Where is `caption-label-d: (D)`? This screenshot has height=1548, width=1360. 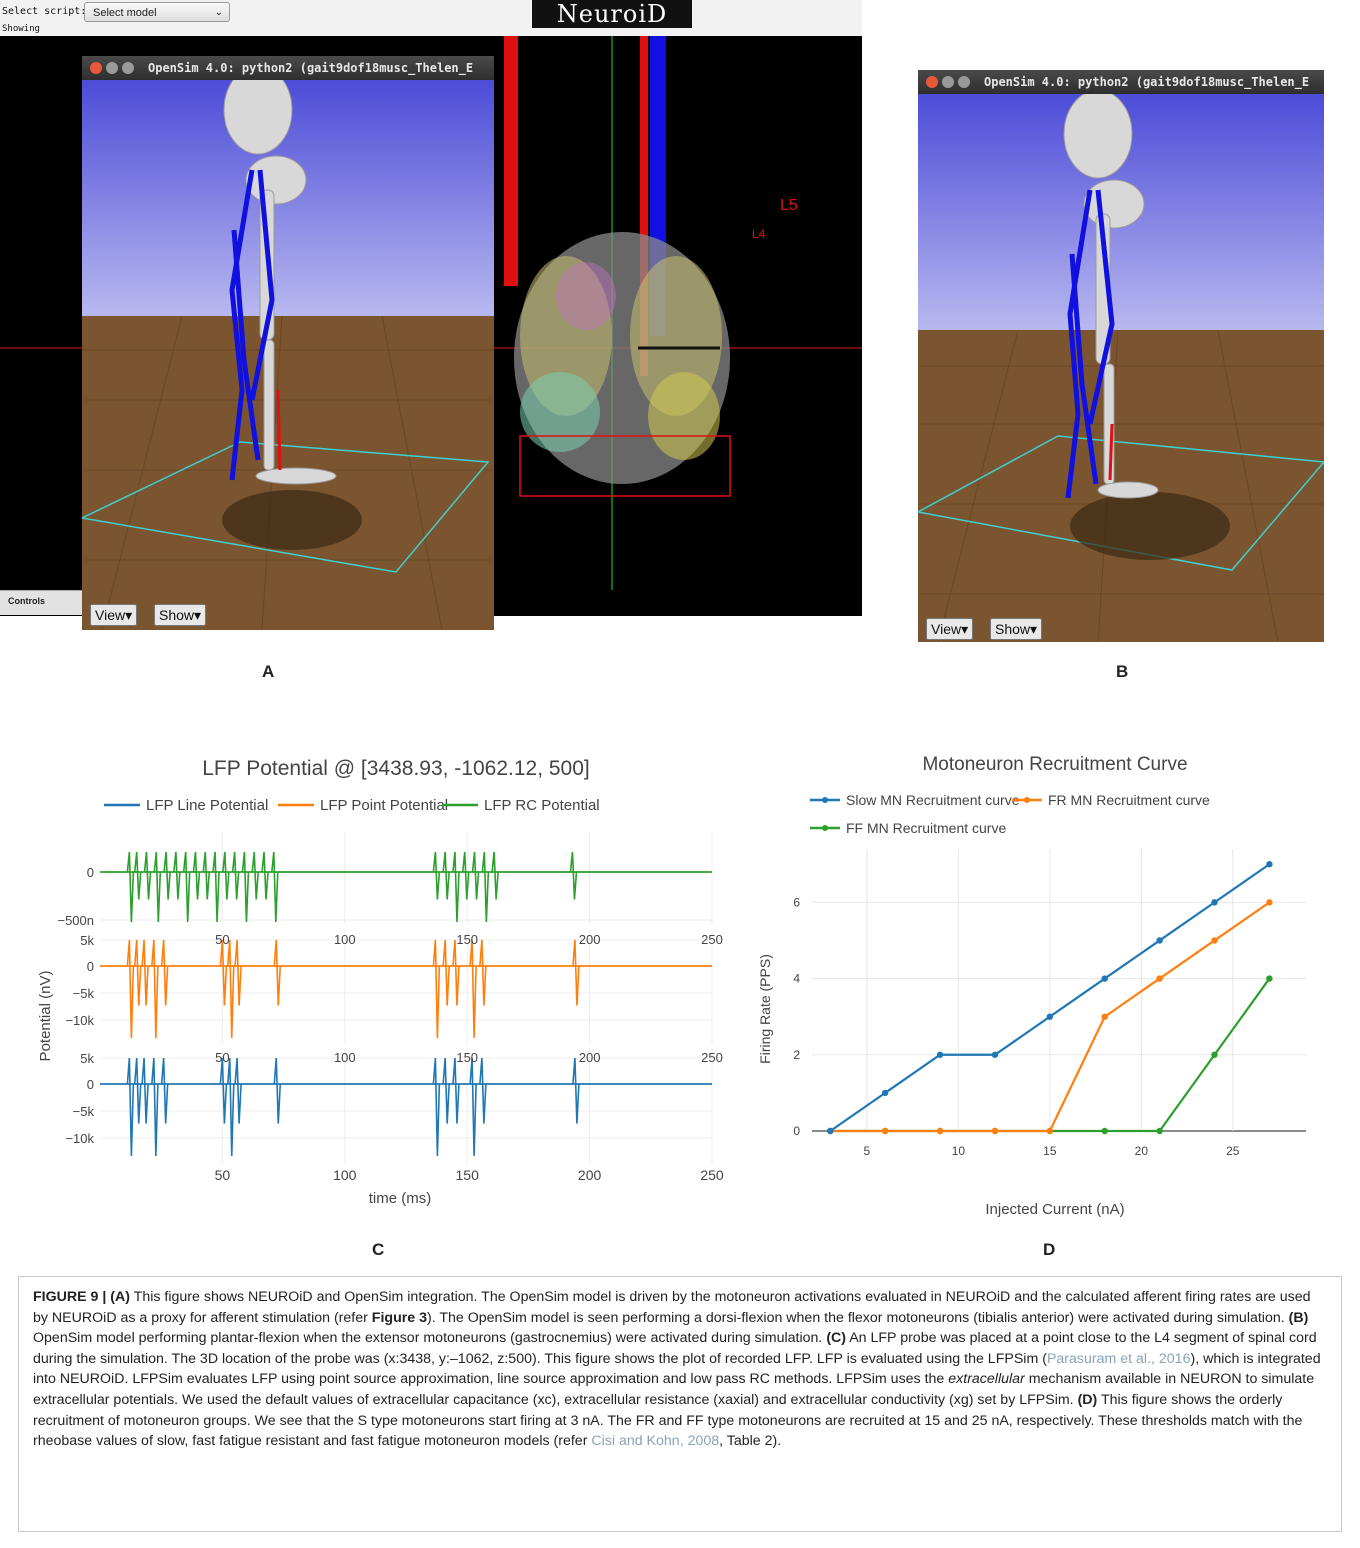 caption-label-d: (D) is located at coordinates (1087, 1399).